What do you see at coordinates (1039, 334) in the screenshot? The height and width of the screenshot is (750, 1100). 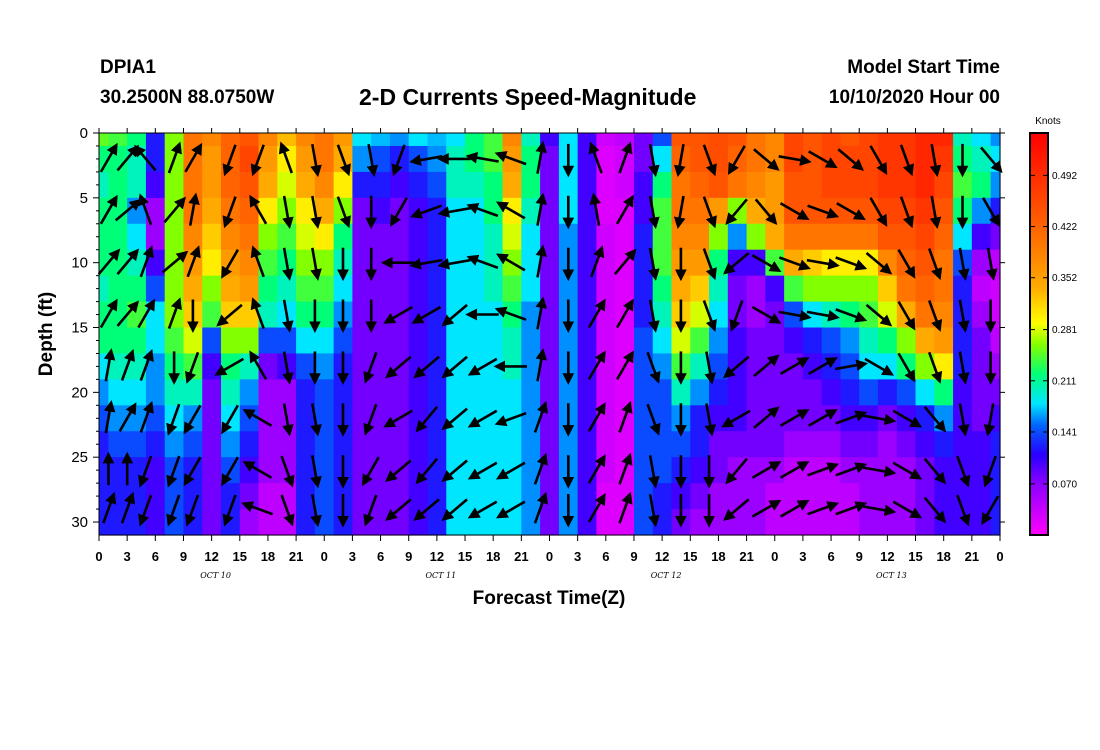 I see `colorbar-scale` at bounding box center [1039, 334].